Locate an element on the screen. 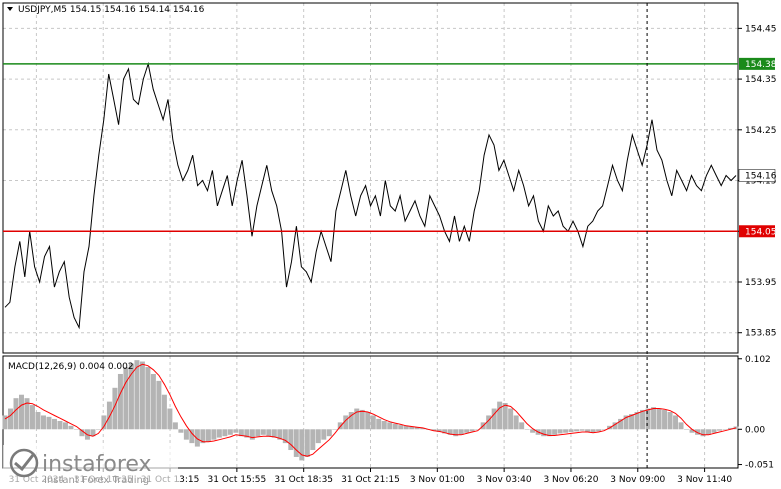  svg-text: 154.05 is located at coordinates (761, 232).